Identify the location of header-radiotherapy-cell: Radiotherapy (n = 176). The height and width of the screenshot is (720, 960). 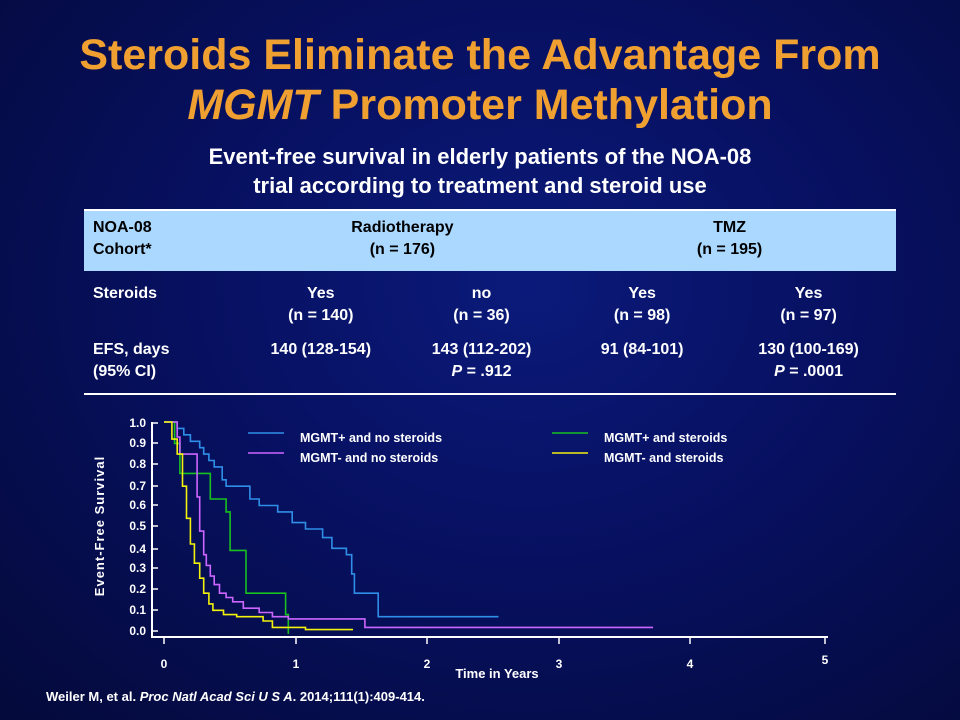
(402, 240).